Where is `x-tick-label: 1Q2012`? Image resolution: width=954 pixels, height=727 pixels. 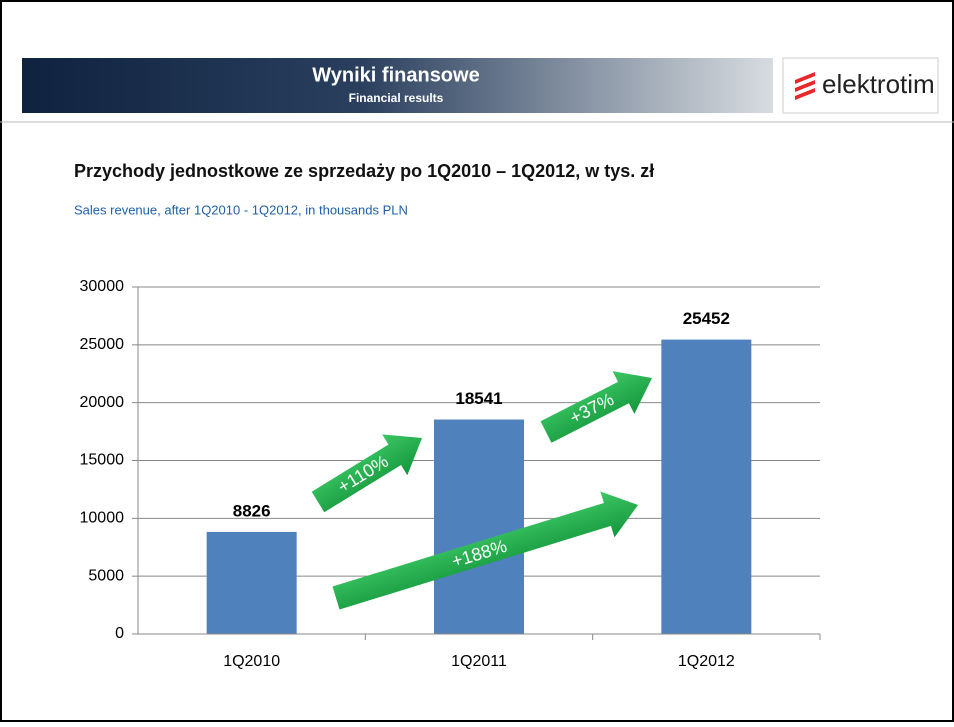
x-tick-label: 1Q2012 is located at coordinates (706, 661).